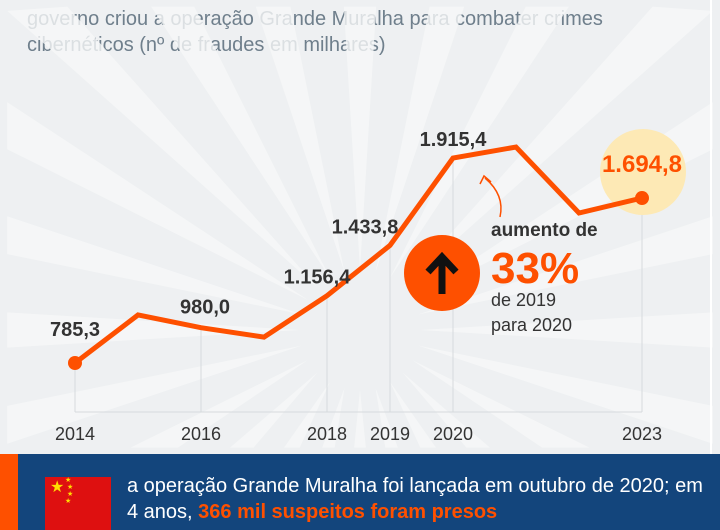 The image size is (720, 530). What do you see at coordinates (544, 230) in the screenshot?
I see `annotation-line1: aumento de` at bounding box center [544, 230].